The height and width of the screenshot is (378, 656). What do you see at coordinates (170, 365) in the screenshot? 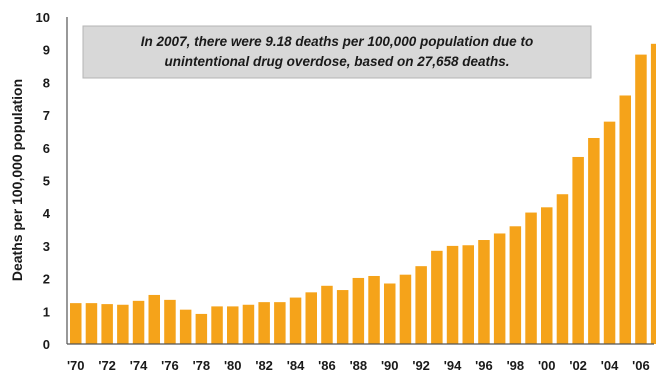
I see `x-tick-label: '76` at bounding box center [170, 365].